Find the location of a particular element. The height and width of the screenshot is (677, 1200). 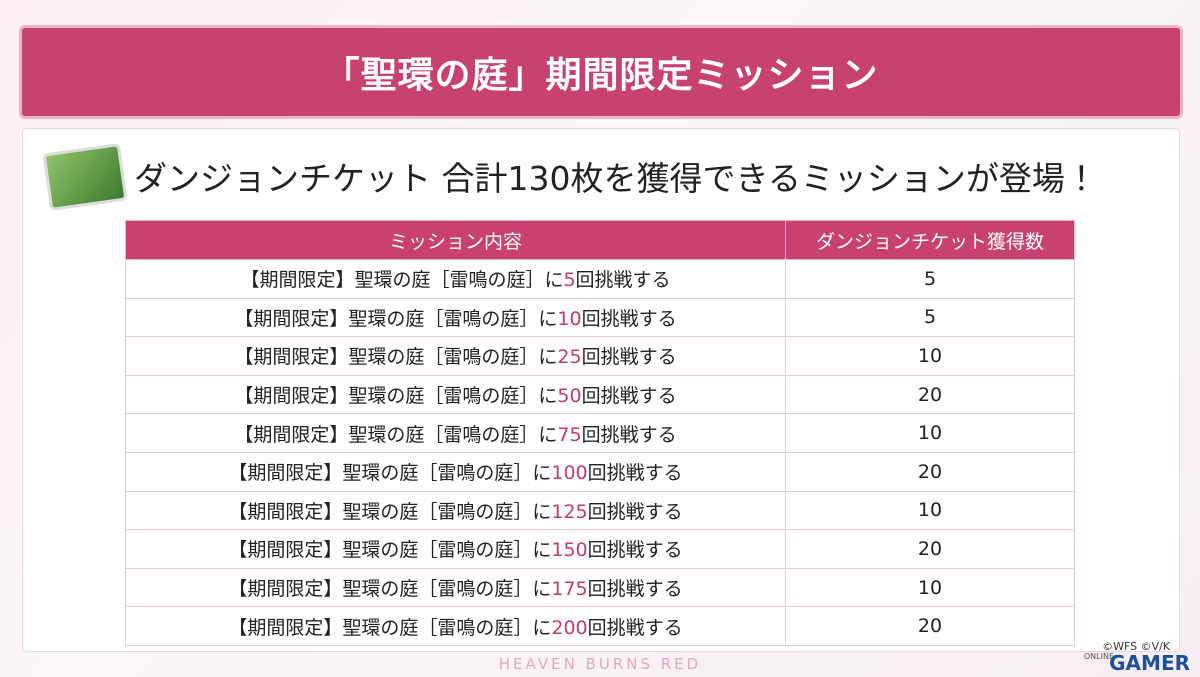

mission-cell: 【期間限定】聖環の庭［雷鳴の庭］に10回挑戦する is located at coordinates (455, 317).